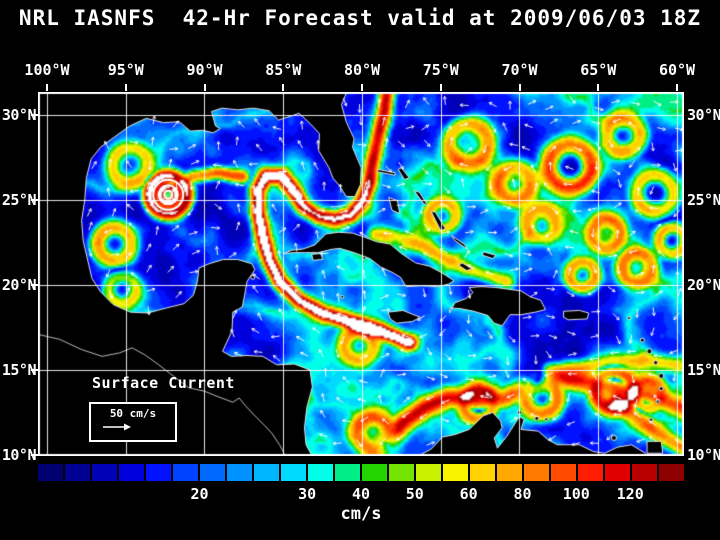 This screenshot has width=720, height=540. I want to click on lat-tick-label-left: 15°N, so click(19, 370).